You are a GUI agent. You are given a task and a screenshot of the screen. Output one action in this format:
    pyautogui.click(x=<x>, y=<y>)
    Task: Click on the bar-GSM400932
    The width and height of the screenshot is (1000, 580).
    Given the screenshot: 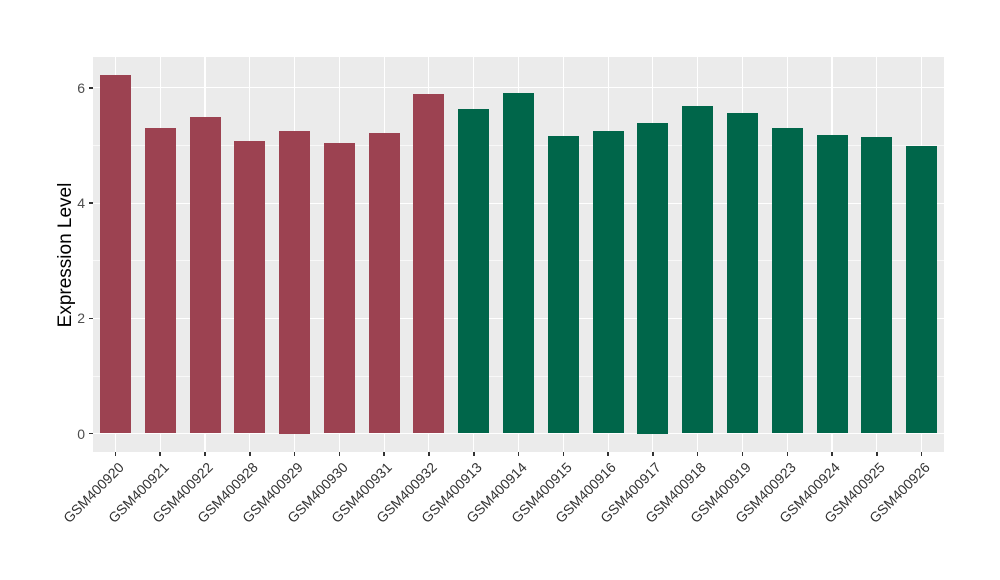 What is the action you would take?
    pyautogui.click(x=429, y=263)
    